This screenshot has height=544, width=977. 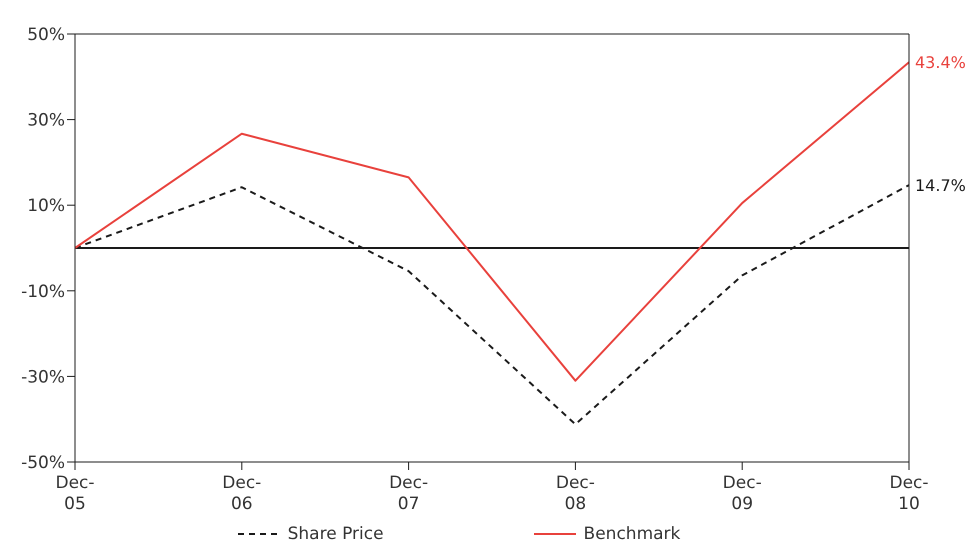 What do you see at coordinates (940, 62) in the screenshot?
I see `data-label: 43.4%` at bounding box center [940, 62].